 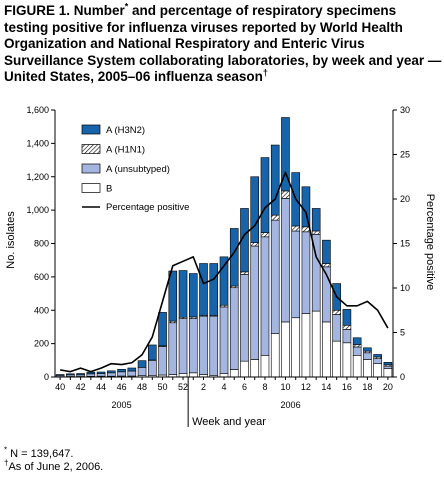 What do you see at coordinates (109, 189) in the screenshot?
I see `legend-label-b: B` at bounding box center [109, 189].